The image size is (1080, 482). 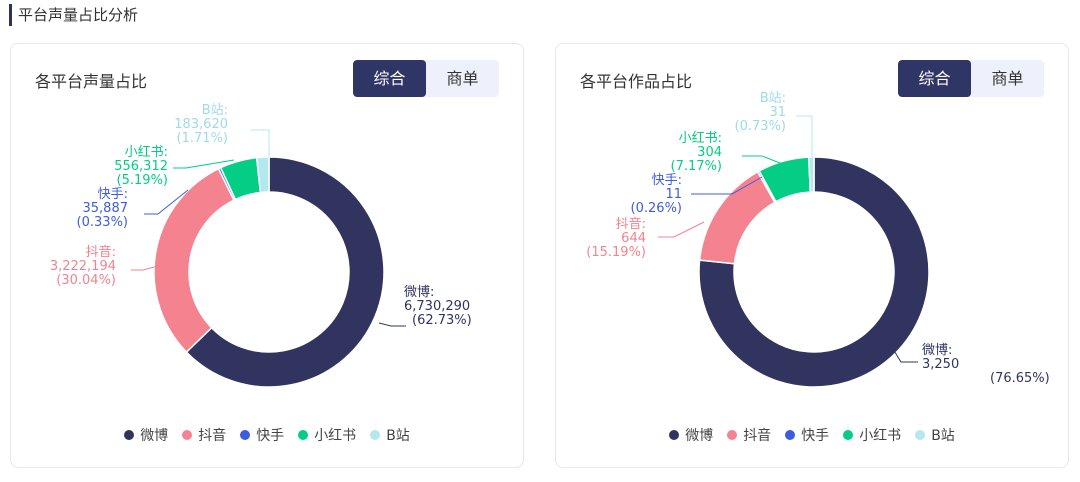 I want to click on slice-label-text: 6,730,290, so click(x=437, y=306).